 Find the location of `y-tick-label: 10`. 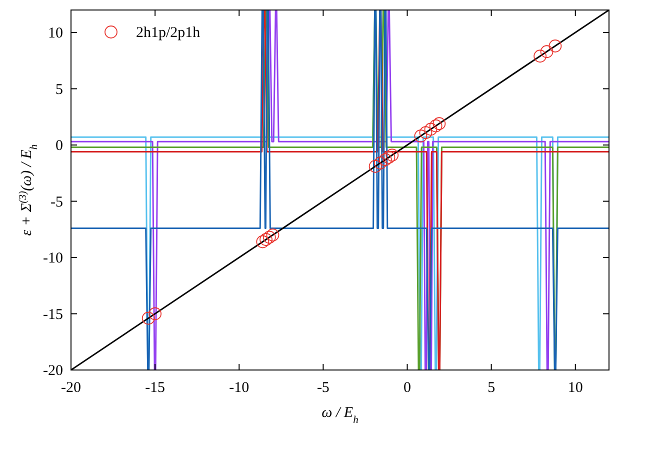

y-tick-label: 10 is located at coordinates (55, 34).